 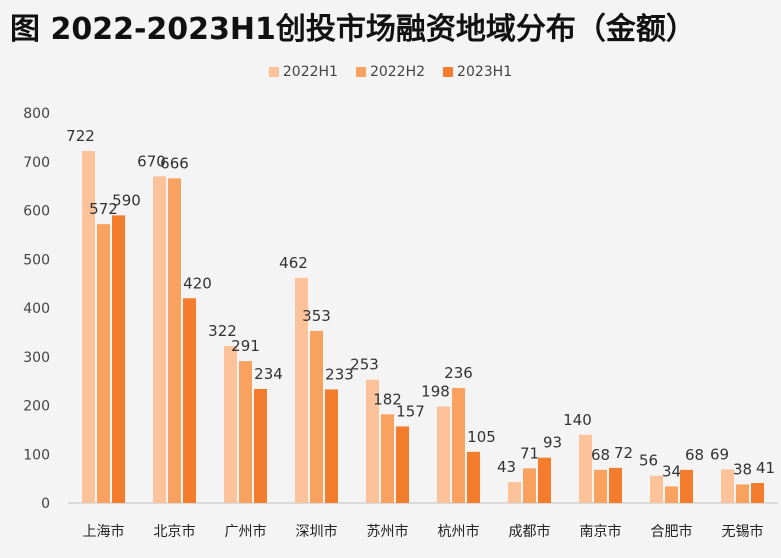 What do you see at coordinates (151, 161) in the screenshot?
I see `data-label: 670` at bounding box center [151, 161].